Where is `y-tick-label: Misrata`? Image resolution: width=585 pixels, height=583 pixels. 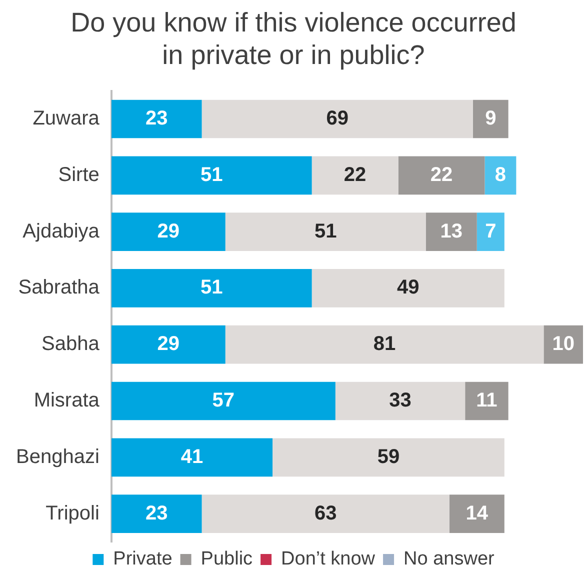
y-tick-label: Misrata is located at coordinates (67, 401).